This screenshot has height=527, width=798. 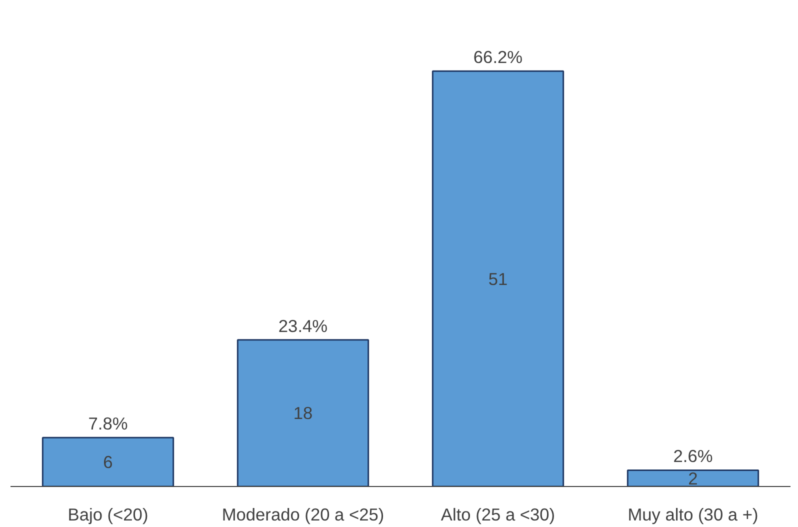 What do you see at coordinates (303, 514) in the screenshot?
I see `x-tick-label: Moderado (20 a <25)` at bounding box center [303, 514].